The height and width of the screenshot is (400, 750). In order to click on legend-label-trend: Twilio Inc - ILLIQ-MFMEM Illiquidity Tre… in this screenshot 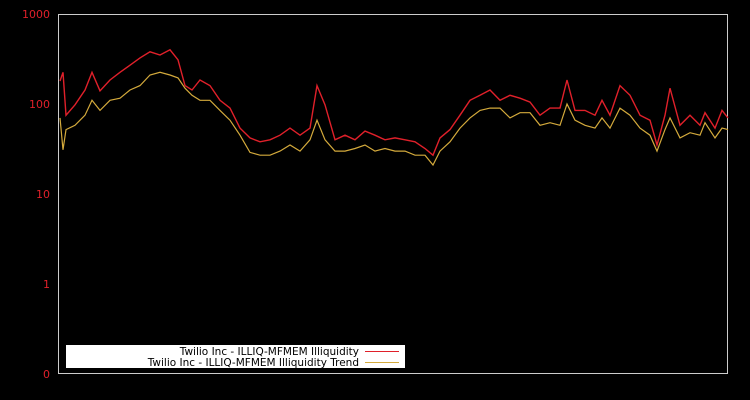, I will do `click(253, 362)`.